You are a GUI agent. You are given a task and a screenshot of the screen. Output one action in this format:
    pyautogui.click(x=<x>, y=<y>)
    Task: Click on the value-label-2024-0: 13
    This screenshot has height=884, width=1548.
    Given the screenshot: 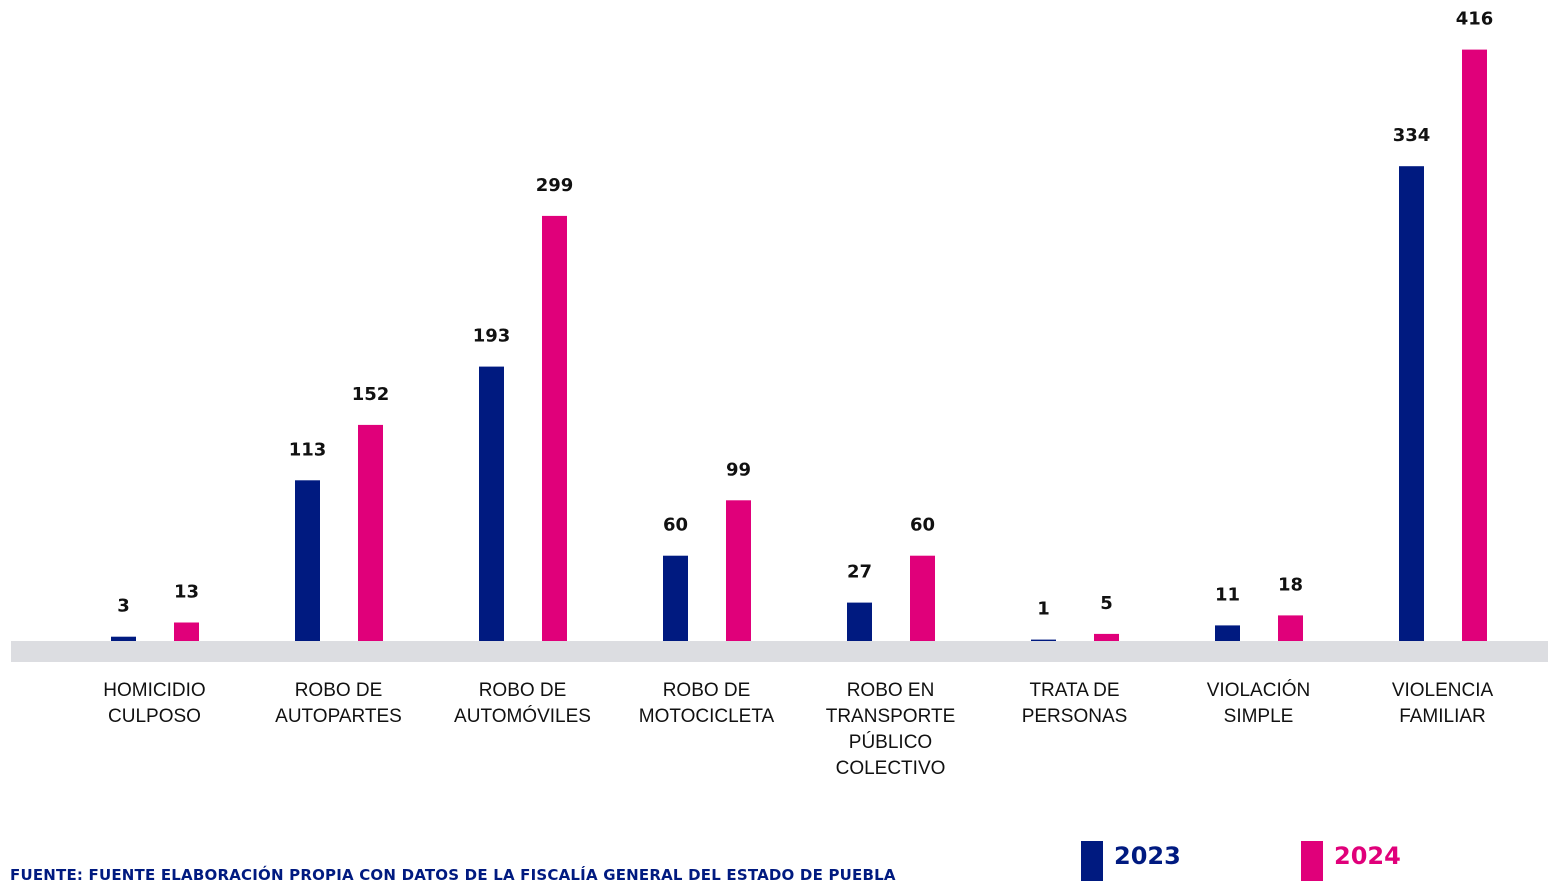 What is the action you would take?
    pyautogui.click(x=186, y=592)
    